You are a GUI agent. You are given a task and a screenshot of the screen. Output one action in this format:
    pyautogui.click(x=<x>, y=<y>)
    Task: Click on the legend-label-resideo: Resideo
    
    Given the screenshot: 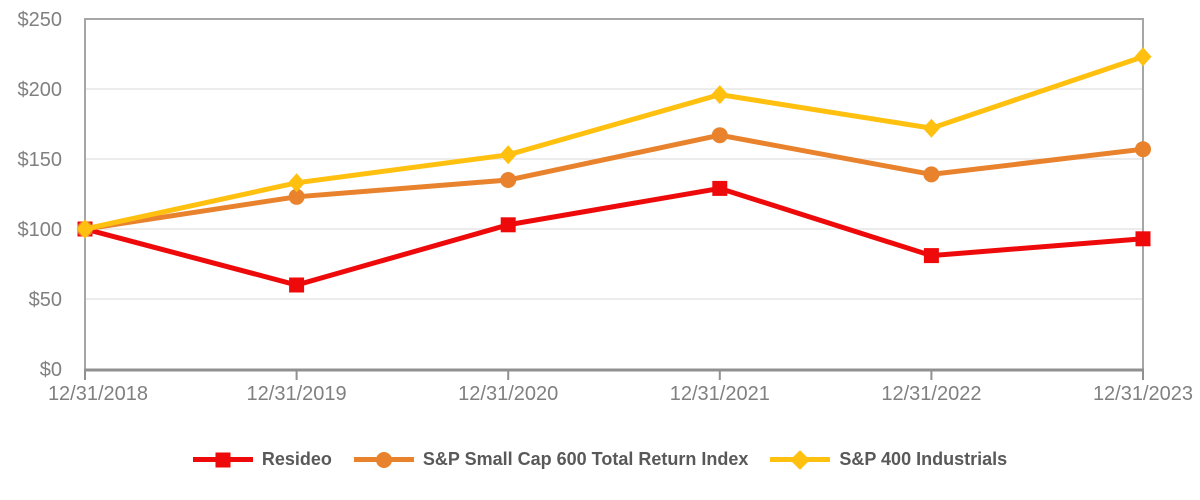 What is the action you would take?
    pyautogui.click(x=296, y=459)
    